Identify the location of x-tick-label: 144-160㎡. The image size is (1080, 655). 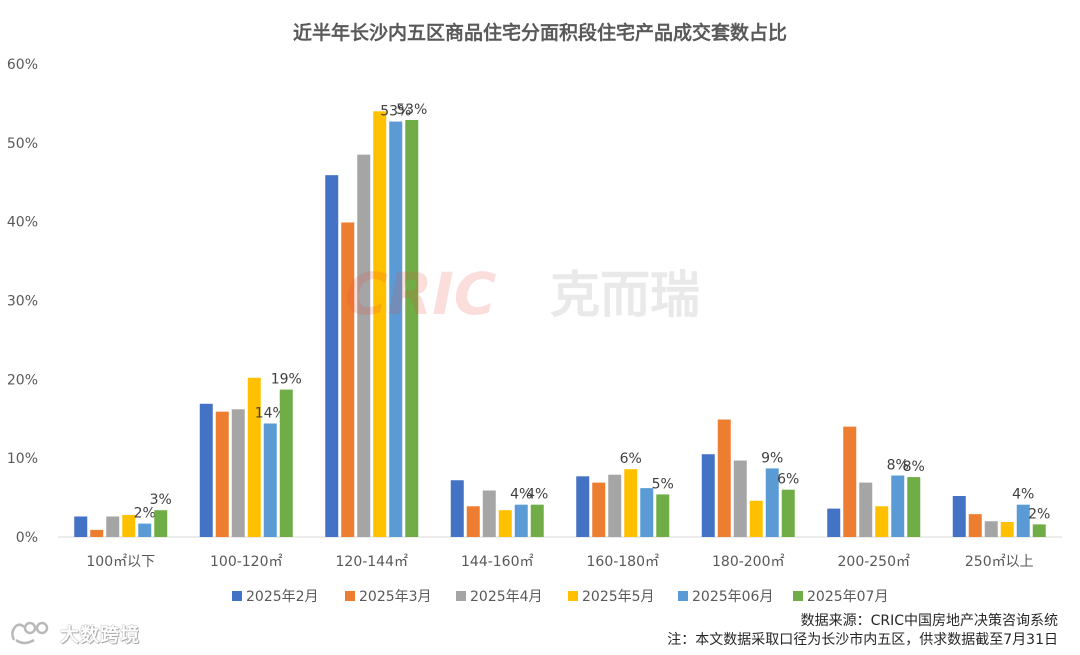
(497, 562).